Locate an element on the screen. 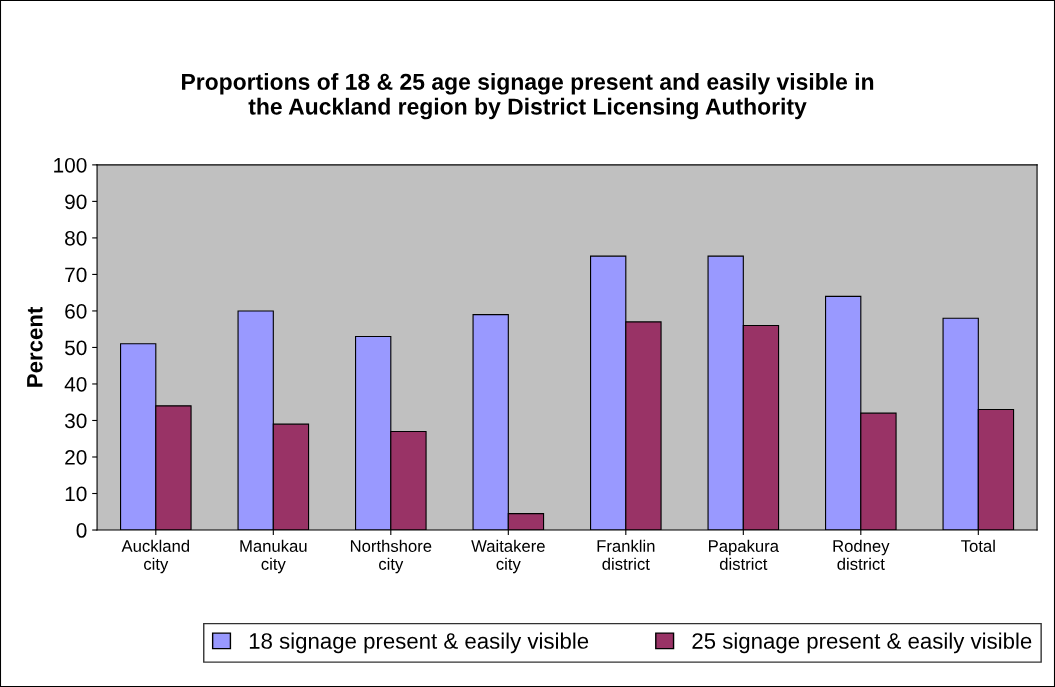 The height and width of the screenshot is (687, 1055). y-tick-label: 40 is located at coordinates (75, 384).